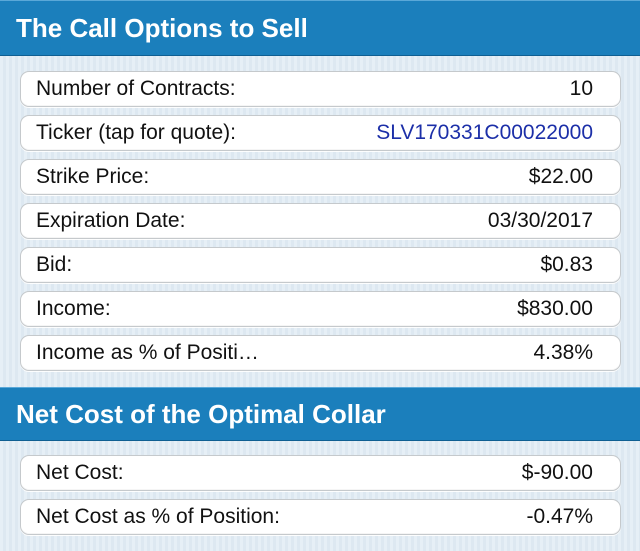 The width and height of the screenshot is (640, 551). I want to click on row-label: Ticker (tap for quote):, so click(136, 132).